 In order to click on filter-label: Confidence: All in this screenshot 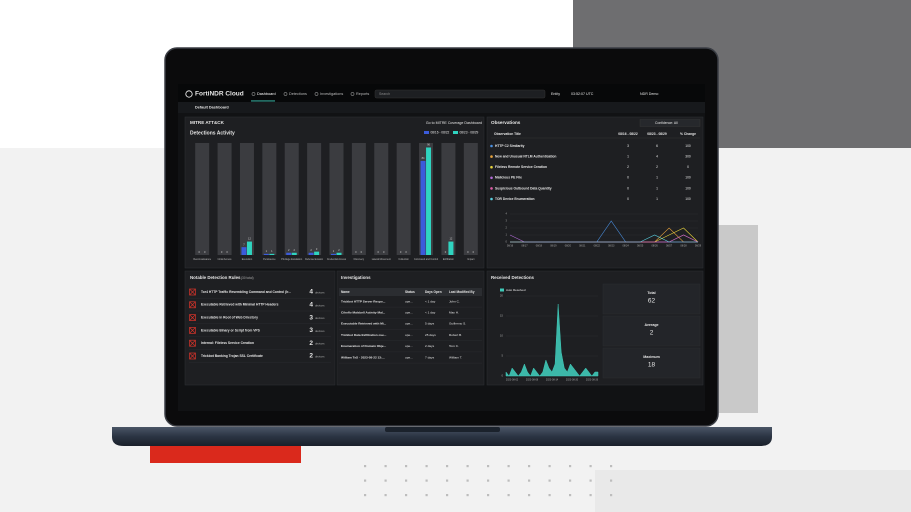, I will do `click(666, 123)`.